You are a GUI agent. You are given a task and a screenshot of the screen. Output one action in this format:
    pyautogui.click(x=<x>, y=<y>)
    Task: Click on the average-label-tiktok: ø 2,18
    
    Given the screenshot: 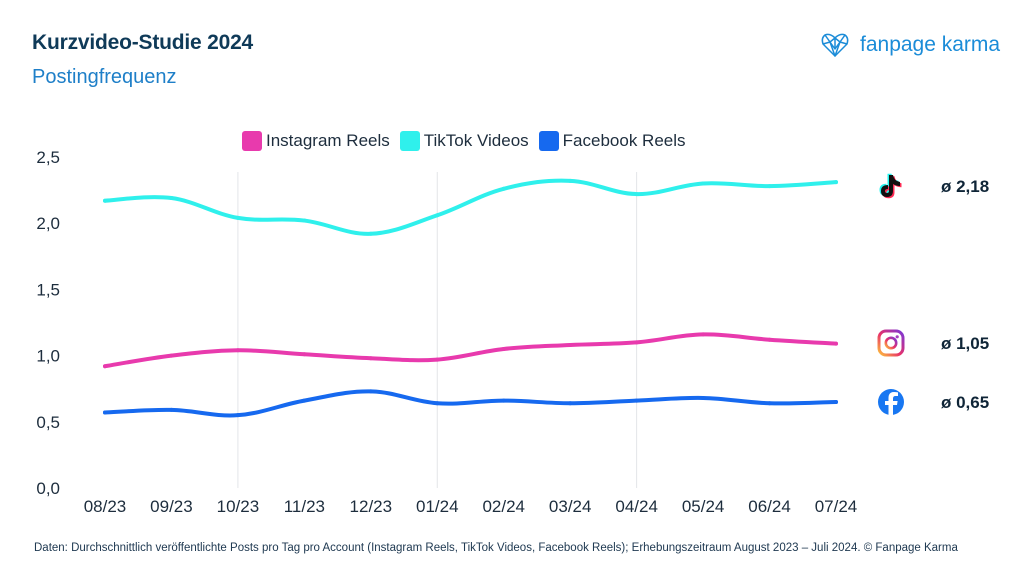 What is the action you would take?
    pyautogui.click(x=965, y=186)
    